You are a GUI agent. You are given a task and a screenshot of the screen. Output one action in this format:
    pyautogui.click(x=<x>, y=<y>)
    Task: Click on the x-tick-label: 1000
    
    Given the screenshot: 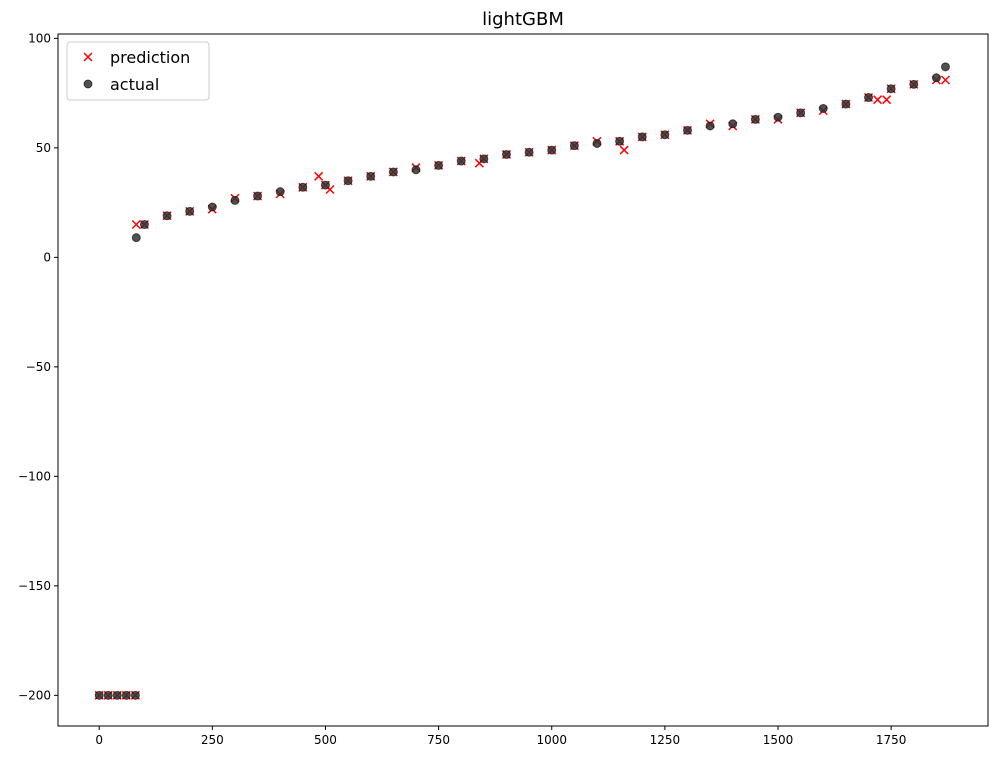 What is the action you would take?
    pyautogui.click(x=551, y=740)
    